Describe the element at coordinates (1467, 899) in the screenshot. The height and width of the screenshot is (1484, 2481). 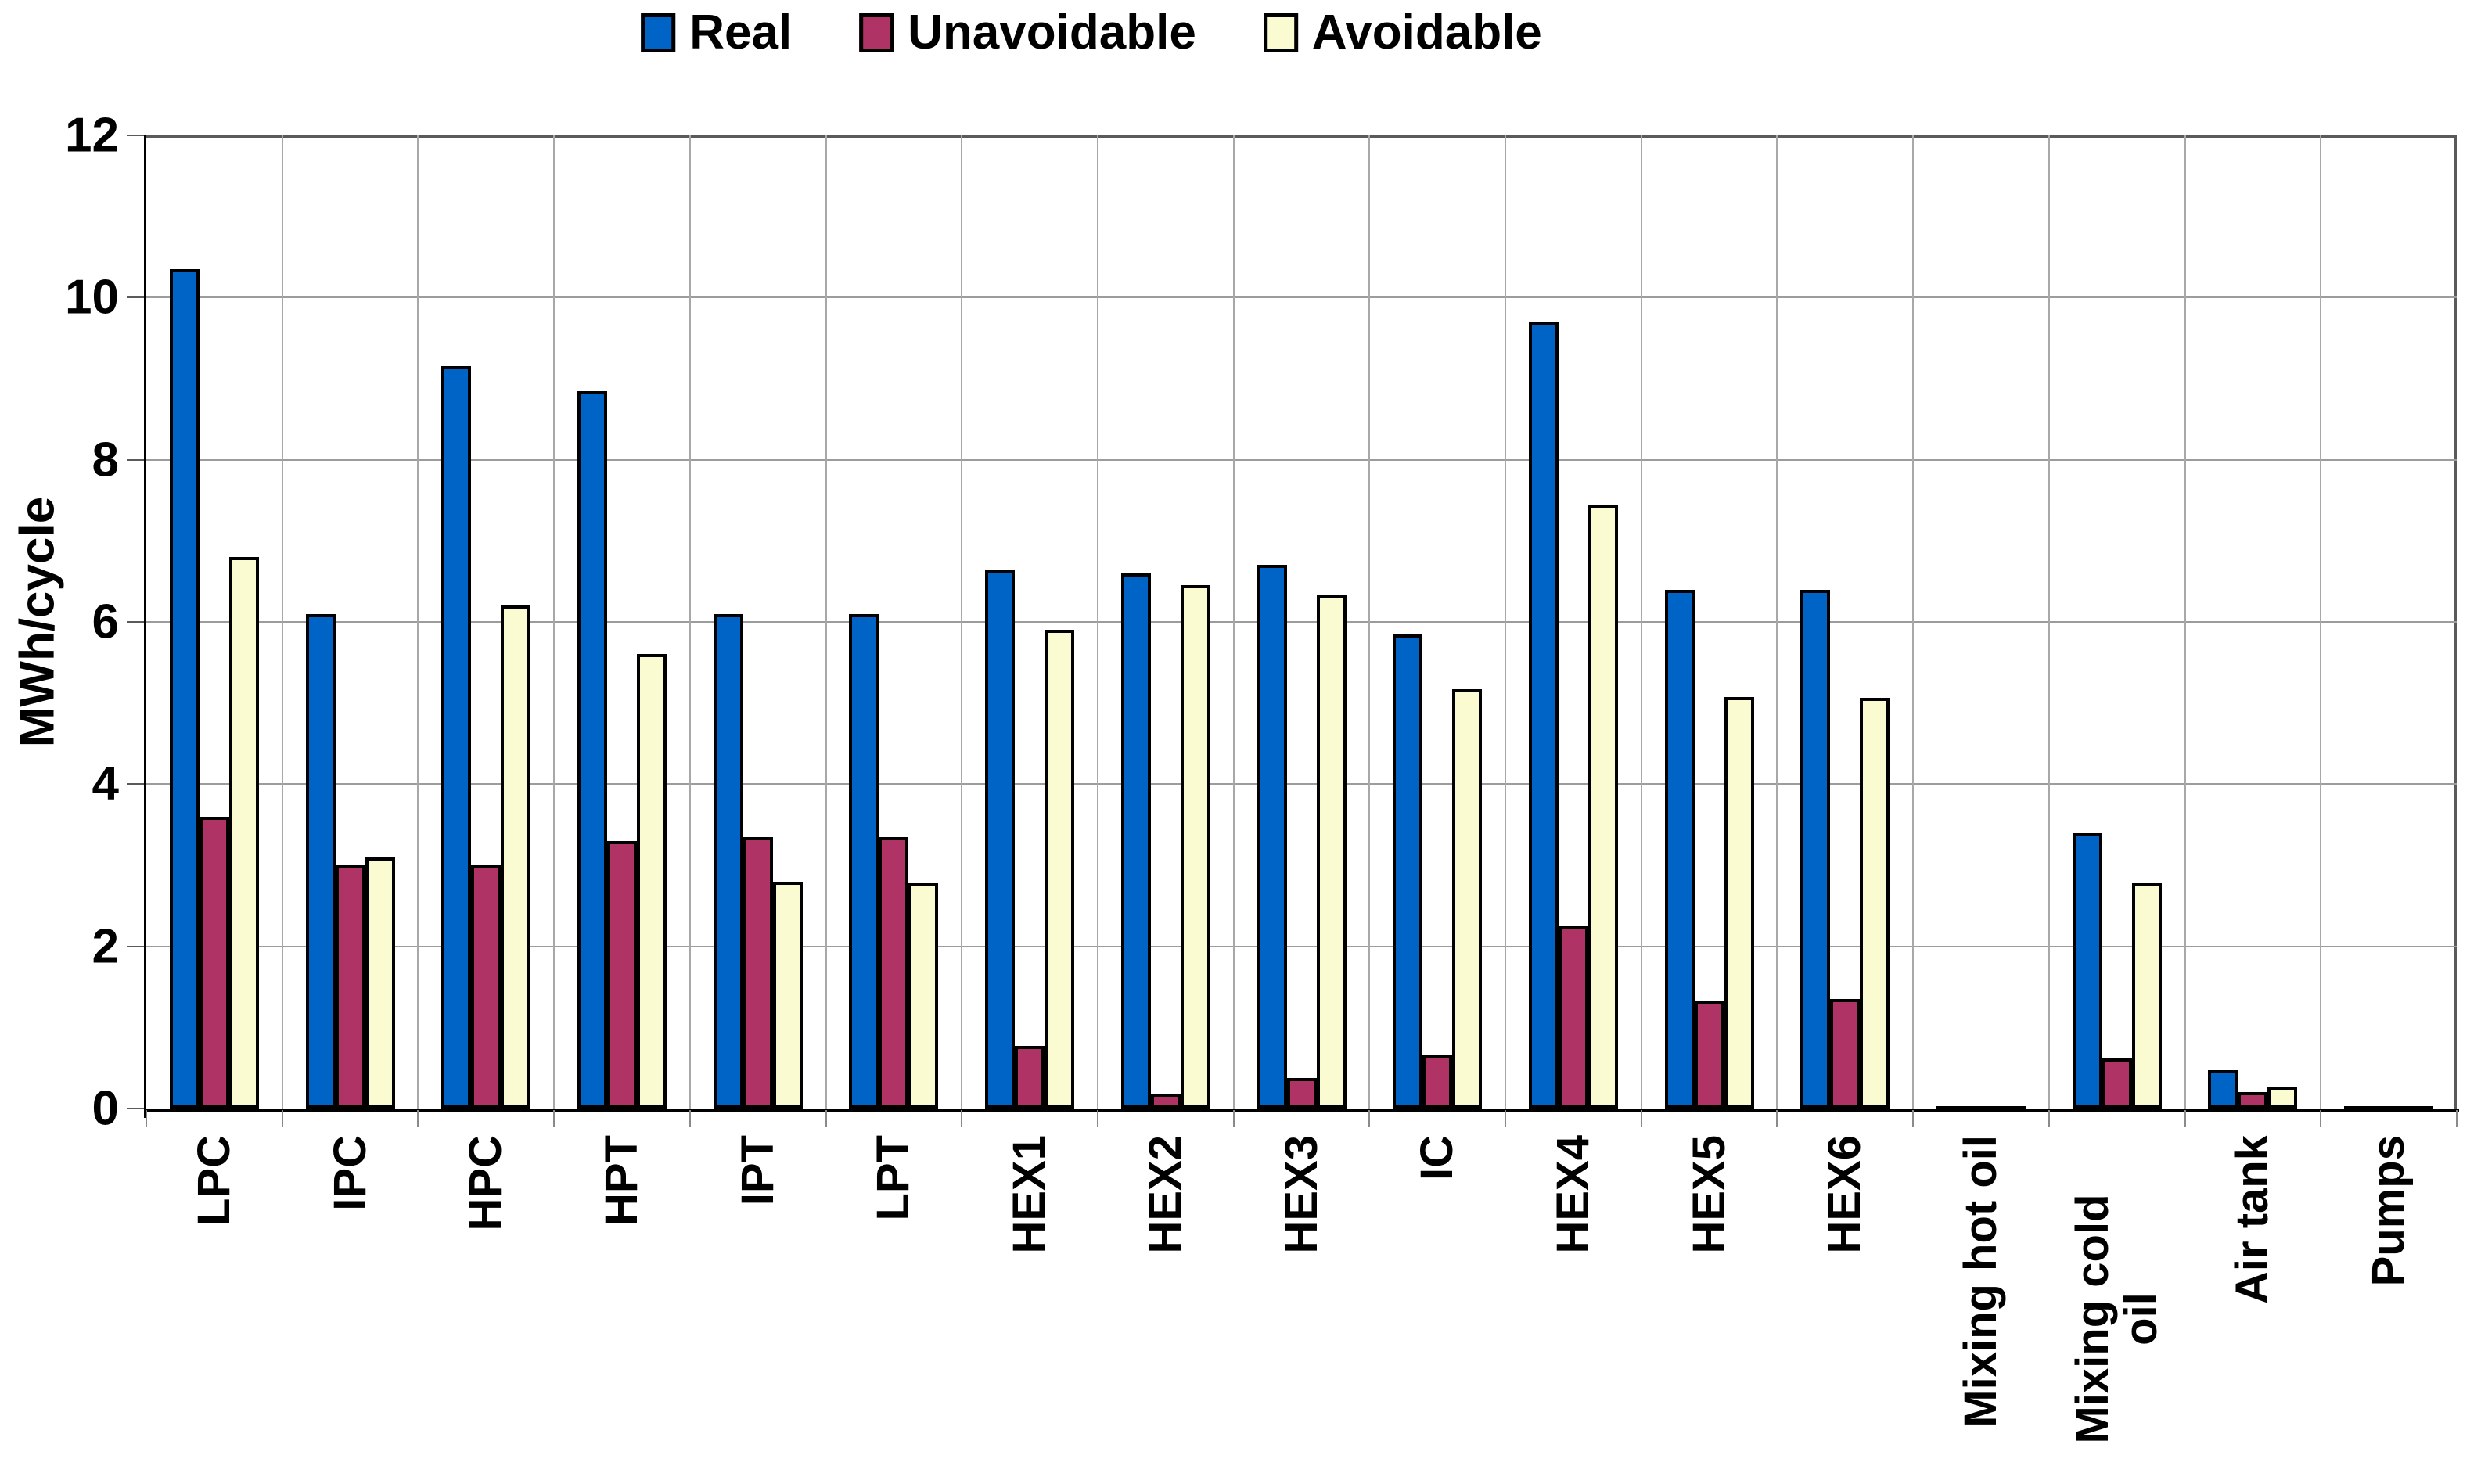
I see `bar-ic-avoidable` at that location.